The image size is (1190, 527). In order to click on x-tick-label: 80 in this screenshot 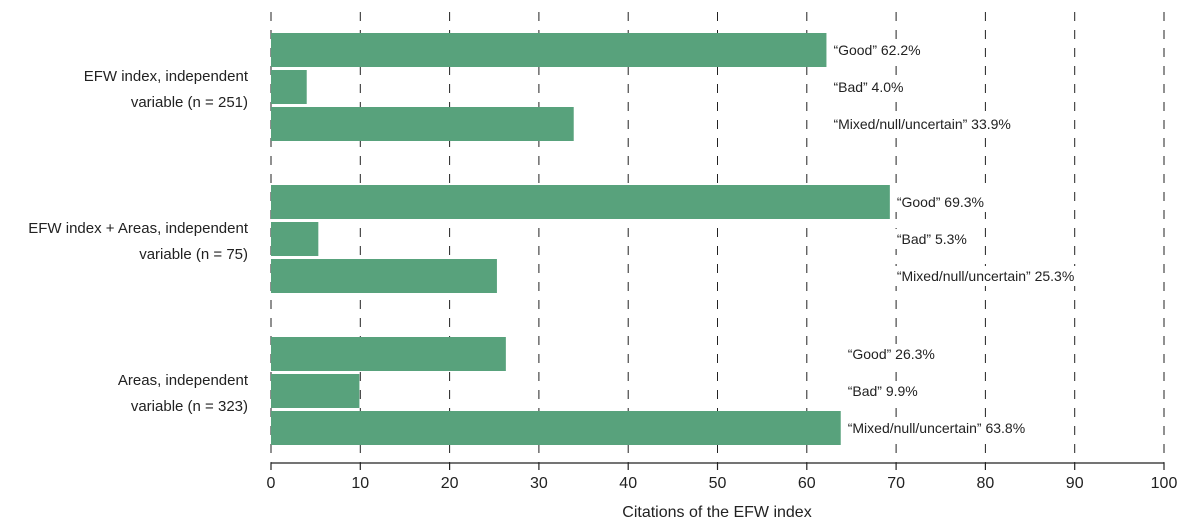, I will do `click(986, 483)`.